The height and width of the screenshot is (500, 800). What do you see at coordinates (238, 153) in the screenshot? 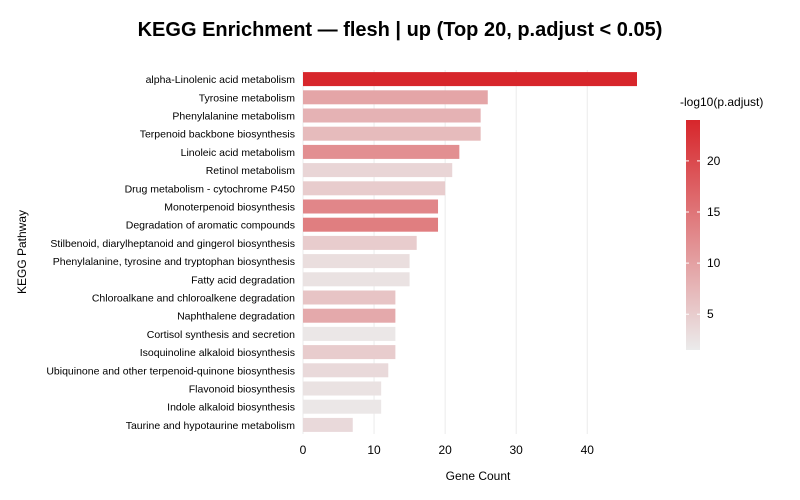
I see `category-label: Linoleic acid metabolism` at bounding box center [238, 153].